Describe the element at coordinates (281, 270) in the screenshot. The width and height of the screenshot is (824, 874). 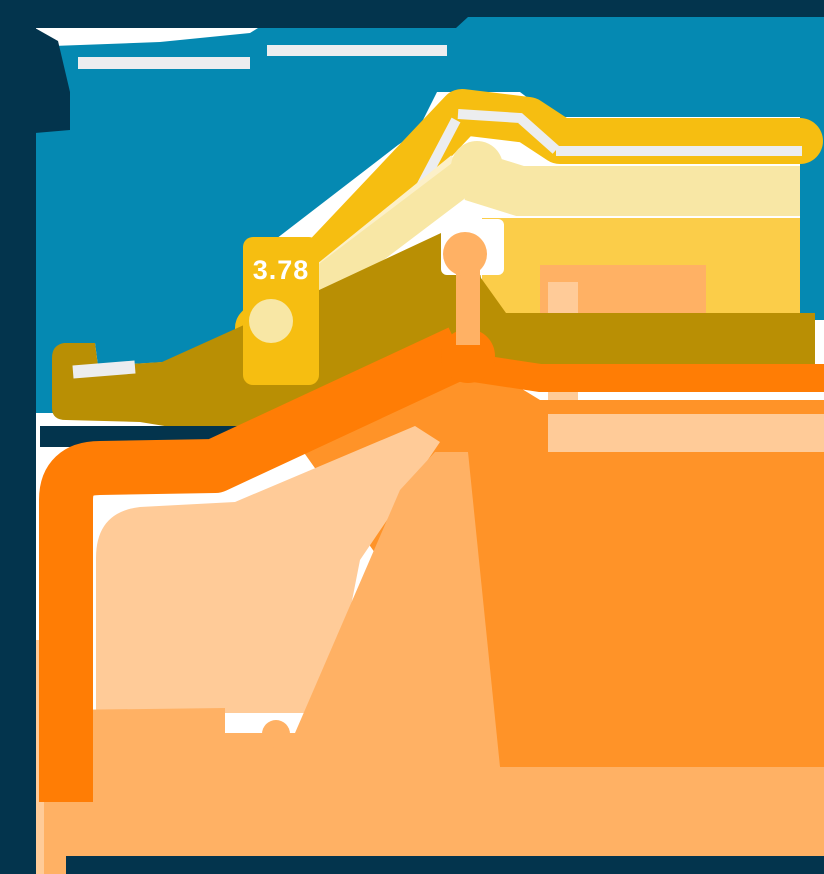
I see `yellow-tooltip-value: 3.78` at that location.